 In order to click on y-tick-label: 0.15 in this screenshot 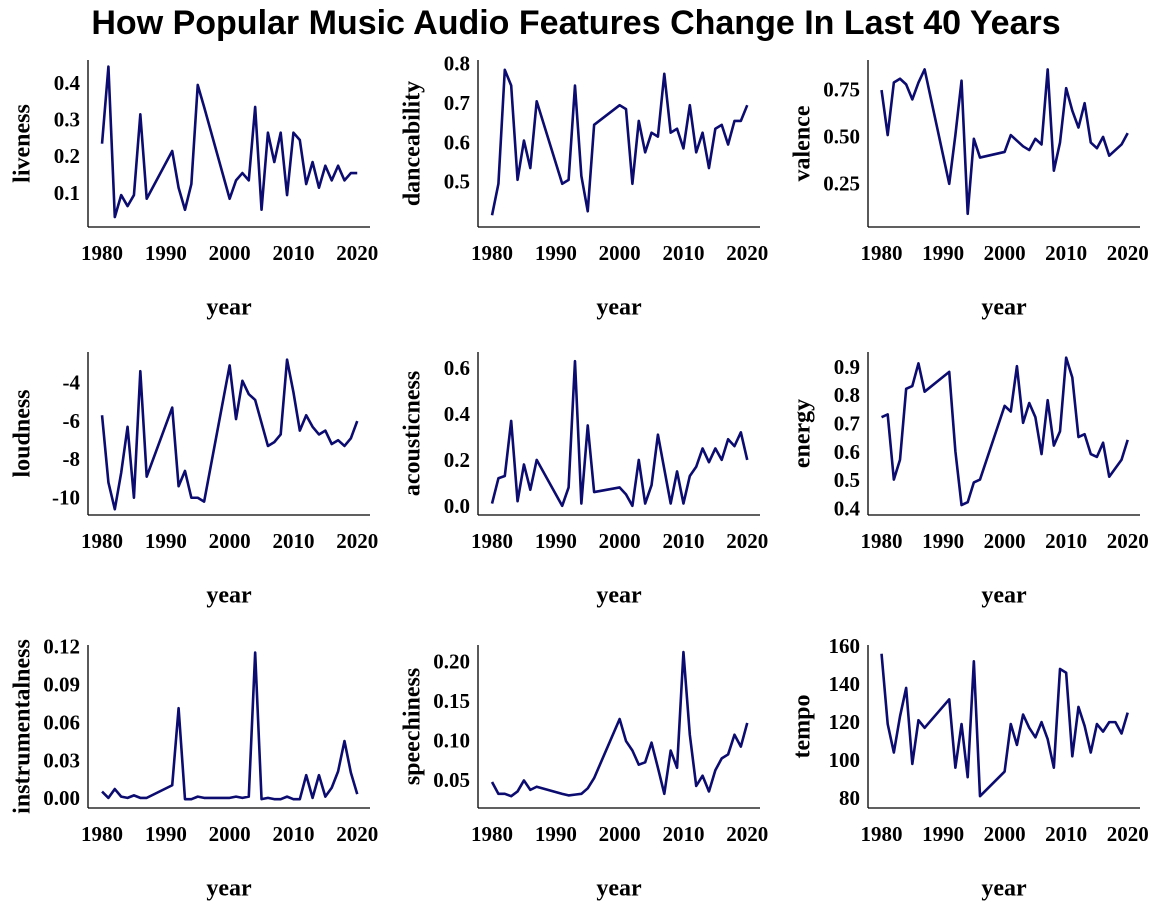, I will do `click(451, 701)`.